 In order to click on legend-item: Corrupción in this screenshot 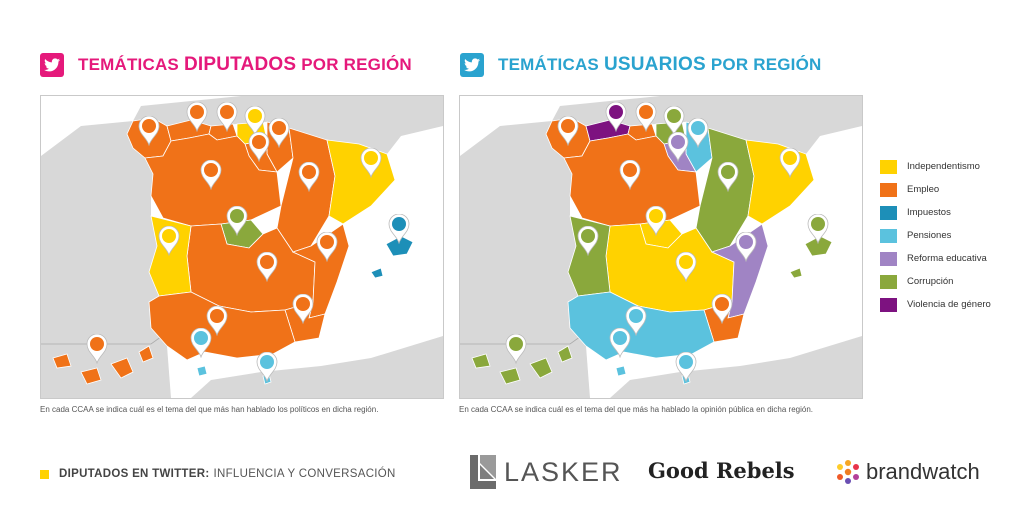, I will do `click(935, 281)`.